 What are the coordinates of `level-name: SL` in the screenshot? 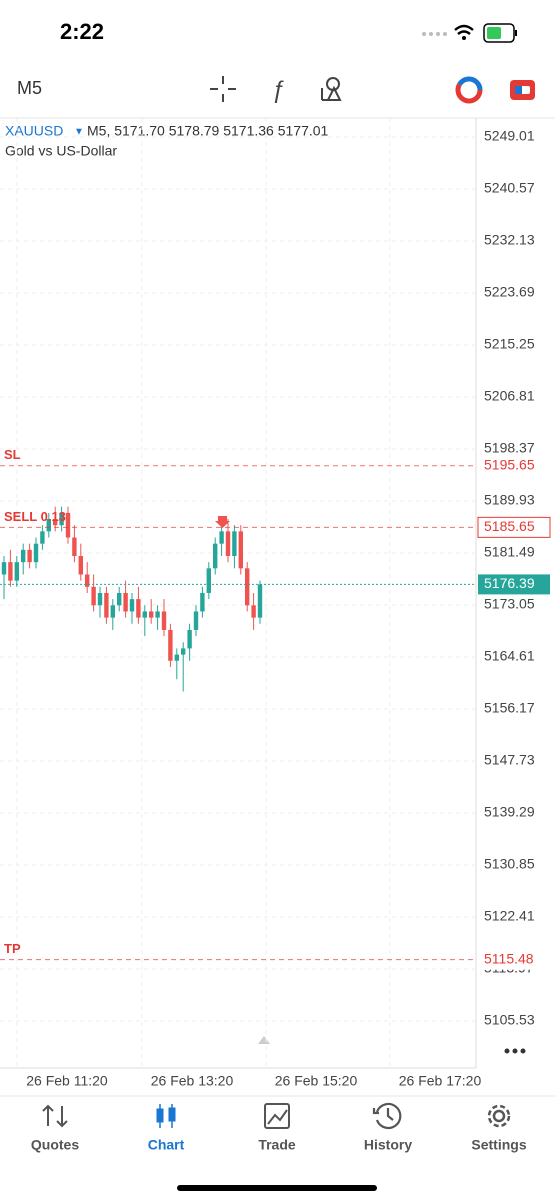 It's located at (12, 454).